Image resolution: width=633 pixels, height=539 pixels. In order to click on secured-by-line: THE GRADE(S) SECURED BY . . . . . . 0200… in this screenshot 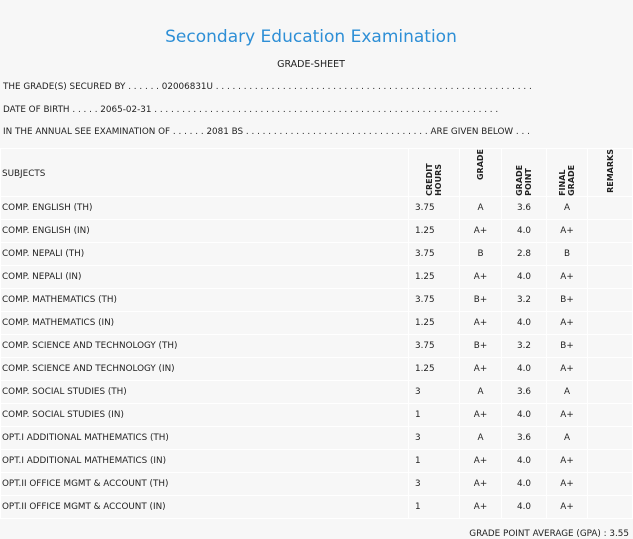, I will do `click(267, 87)`.